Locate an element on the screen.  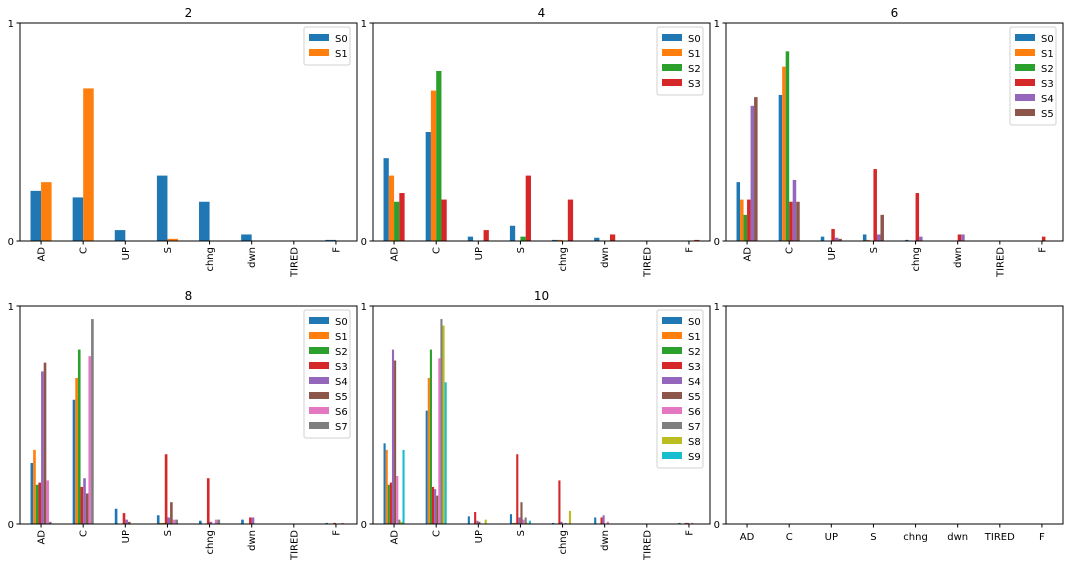
legend-swatch-S5 is located at coordinates (319, 395).